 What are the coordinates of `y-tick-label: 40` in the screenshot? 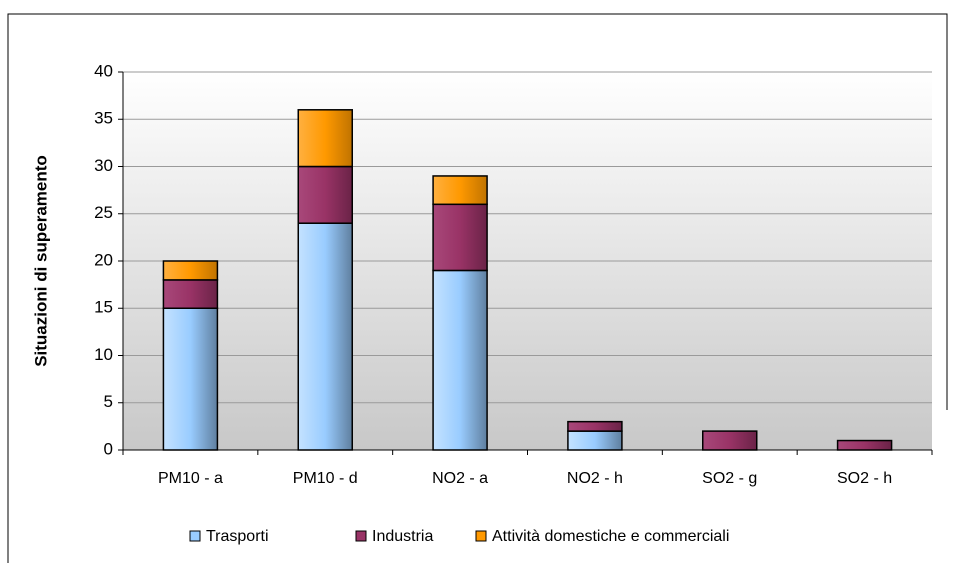 It's located at (103, 70).